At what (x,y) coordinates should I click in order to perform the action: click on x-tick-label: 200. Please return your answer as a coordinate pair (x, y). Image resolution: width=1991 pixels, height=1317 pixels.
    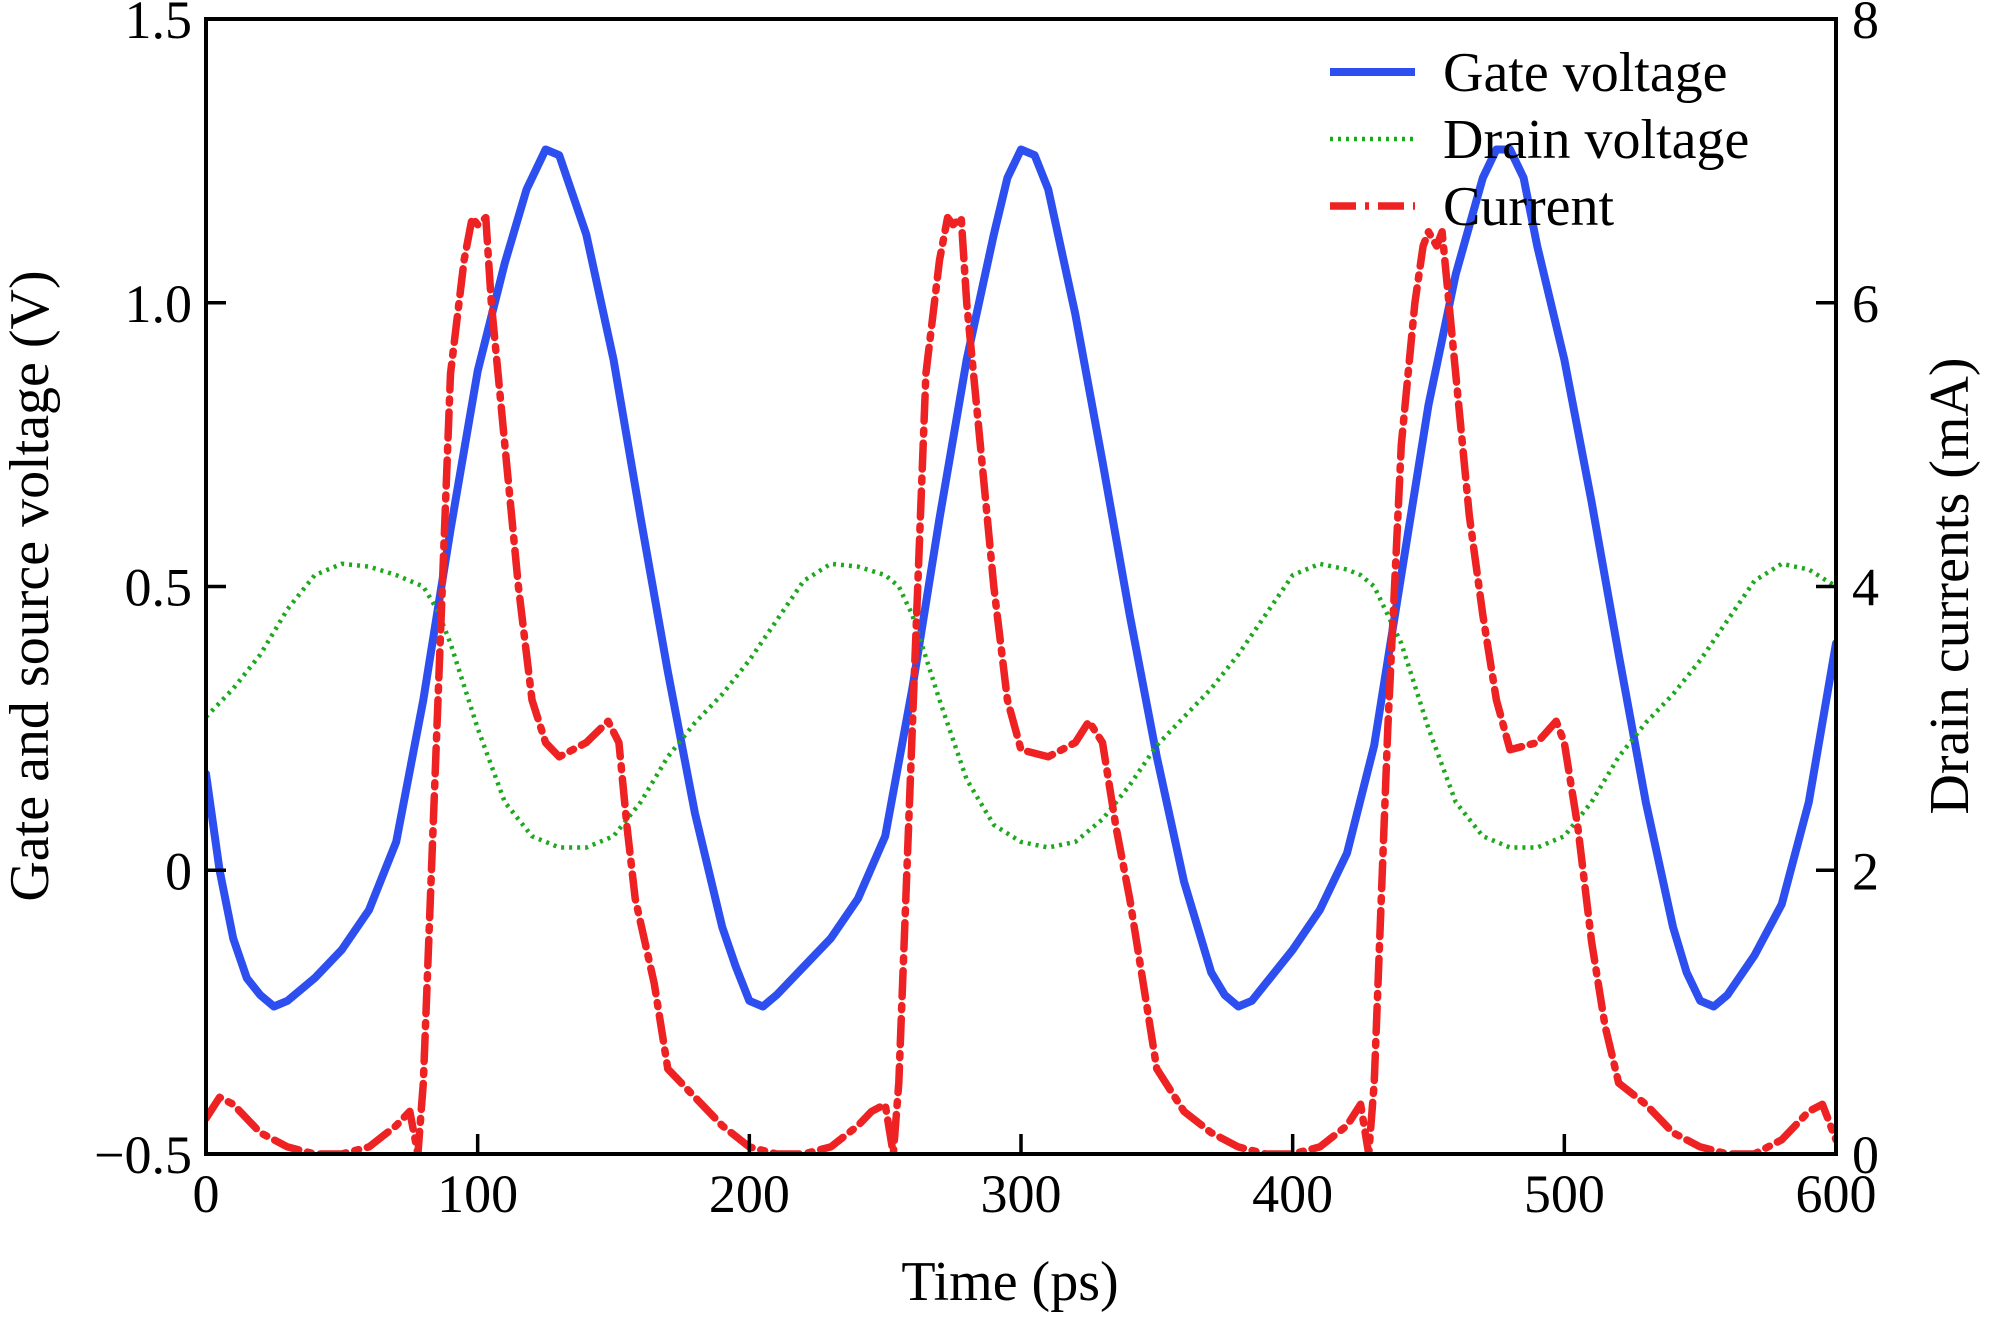
    Looking at the image, I should click on (749, 1194).